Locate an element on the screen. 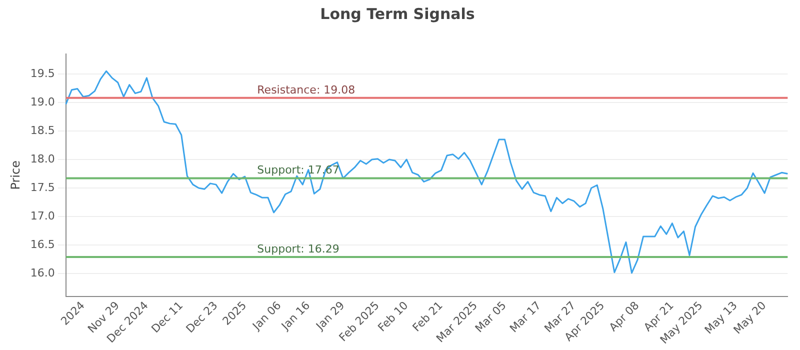  y-tick-label: 16.5 is located at coordinates (42, 244).